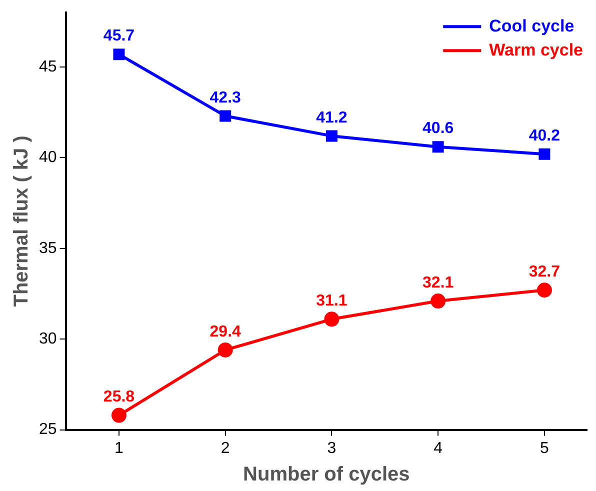  Describe the element at coordinates (332, 117) in the screenshot. I see `data-label: 41.2` at that location.